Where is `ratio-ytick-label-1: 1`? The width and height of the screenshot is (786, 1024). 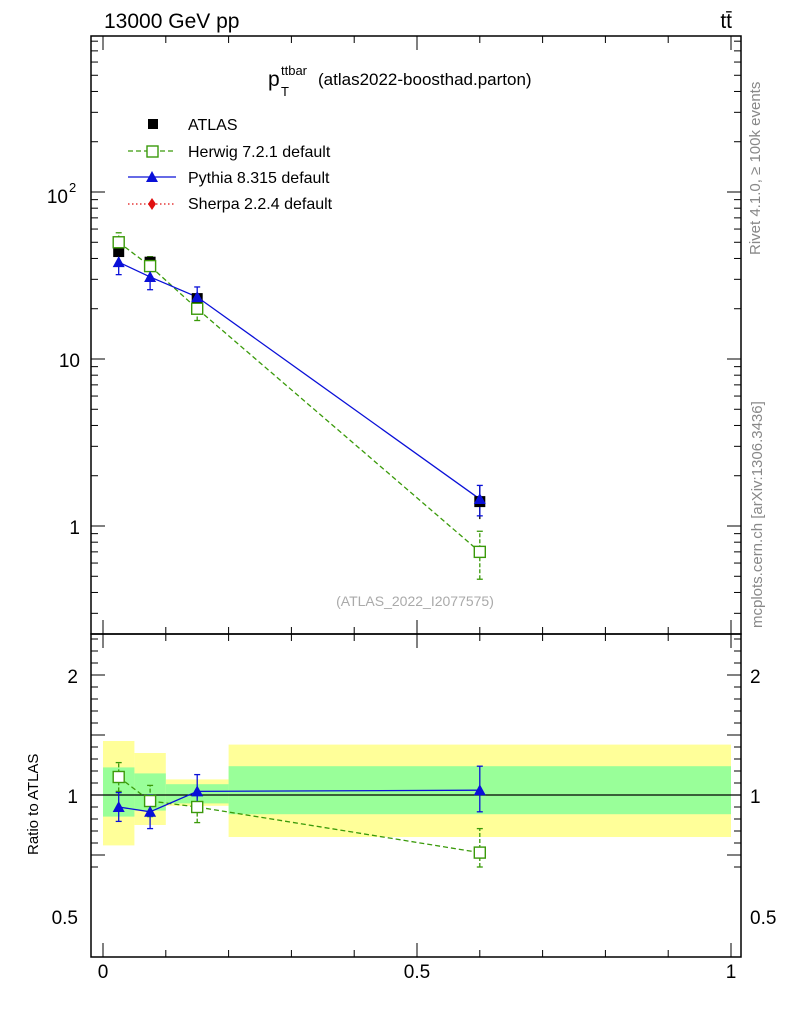
ratio-ytick-label-1: 1 is located at coordinates (72, 797).